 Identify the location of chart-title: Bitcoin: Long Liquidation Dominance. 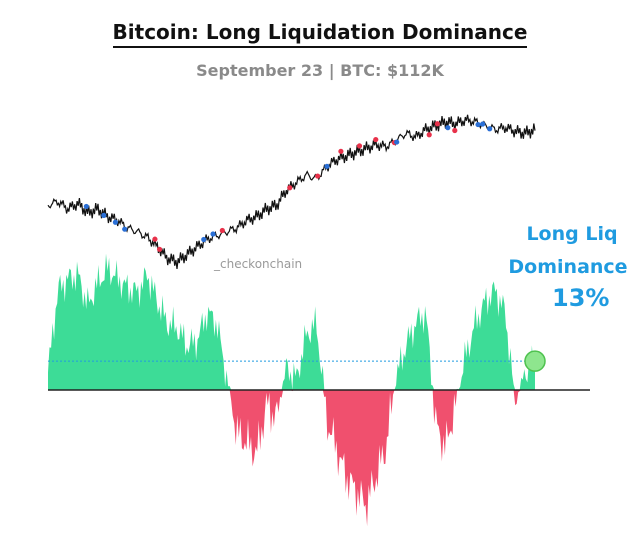
(320, 34).